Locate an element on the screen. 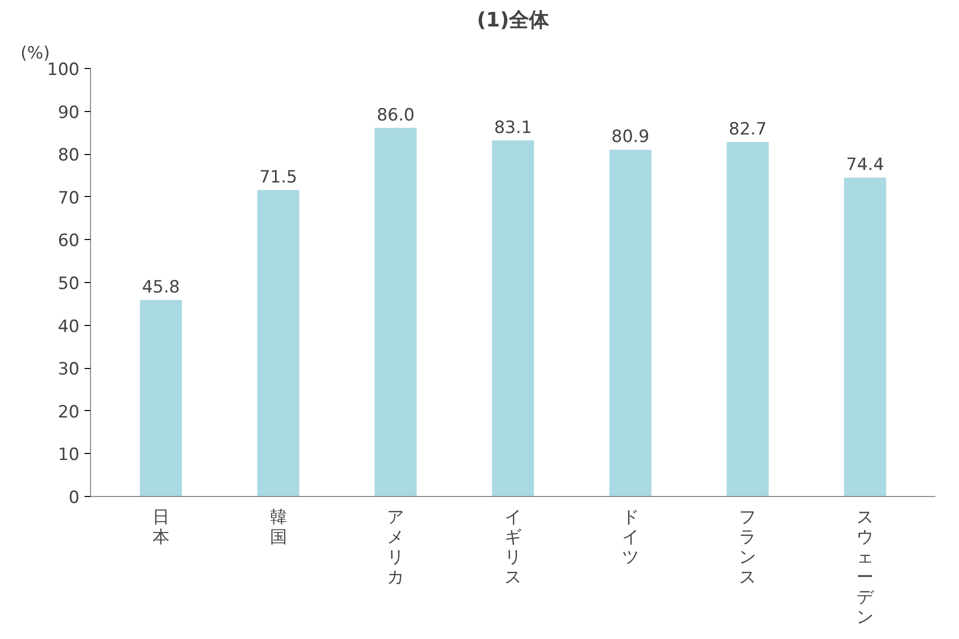 This screenshot has height=639, width=959. y-tick-label: 80 is located at coordinates (69, 156).